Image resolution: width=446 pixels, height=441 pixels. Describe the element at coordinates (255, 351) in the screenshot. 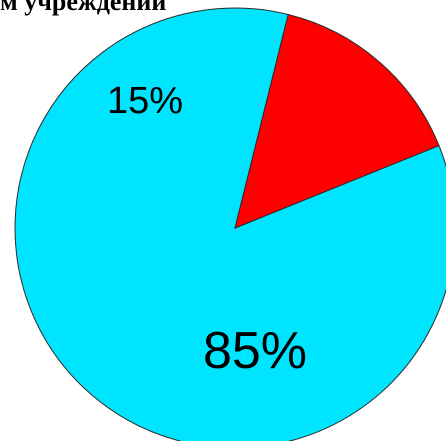

I see `pie-slice-label-1: 85%` at that location.